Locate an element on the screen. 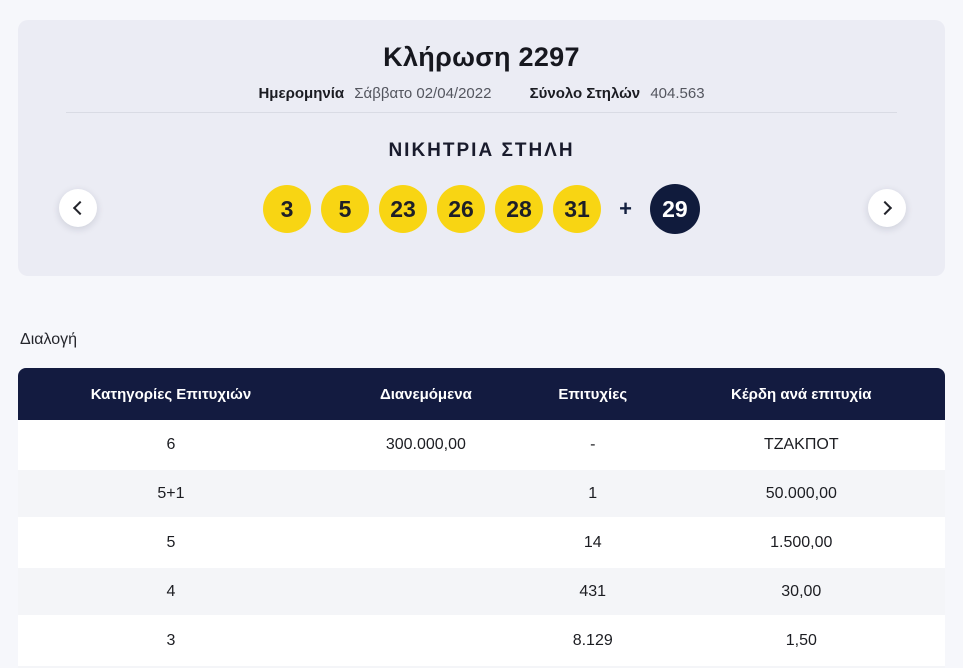 This screenshot has width=963, height=668. cell-wins: - is located at coordinates (593, 444).